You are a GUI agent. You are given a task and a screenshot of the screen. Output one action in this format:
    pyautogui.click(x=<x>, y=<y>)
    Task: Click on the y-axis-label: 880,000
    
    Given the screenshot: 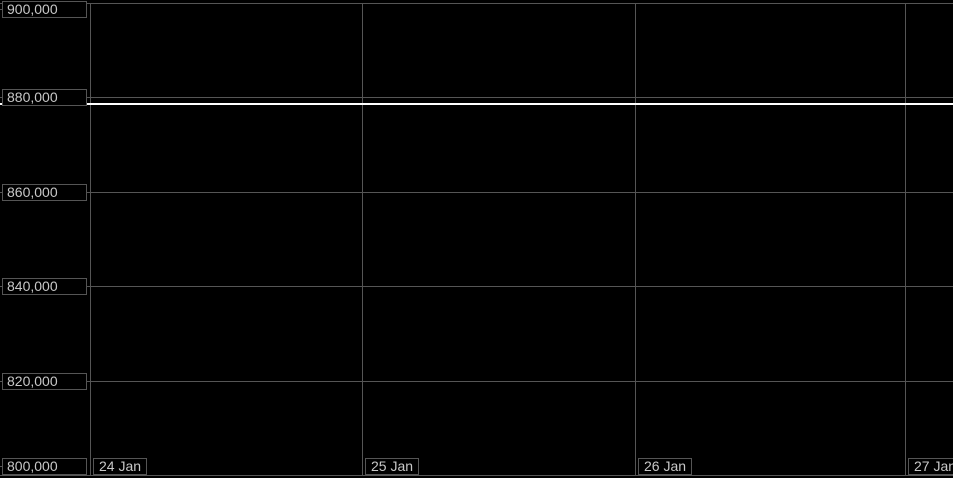 What is the action you would take?
    pyautogui.click(x=44, y=97)
    